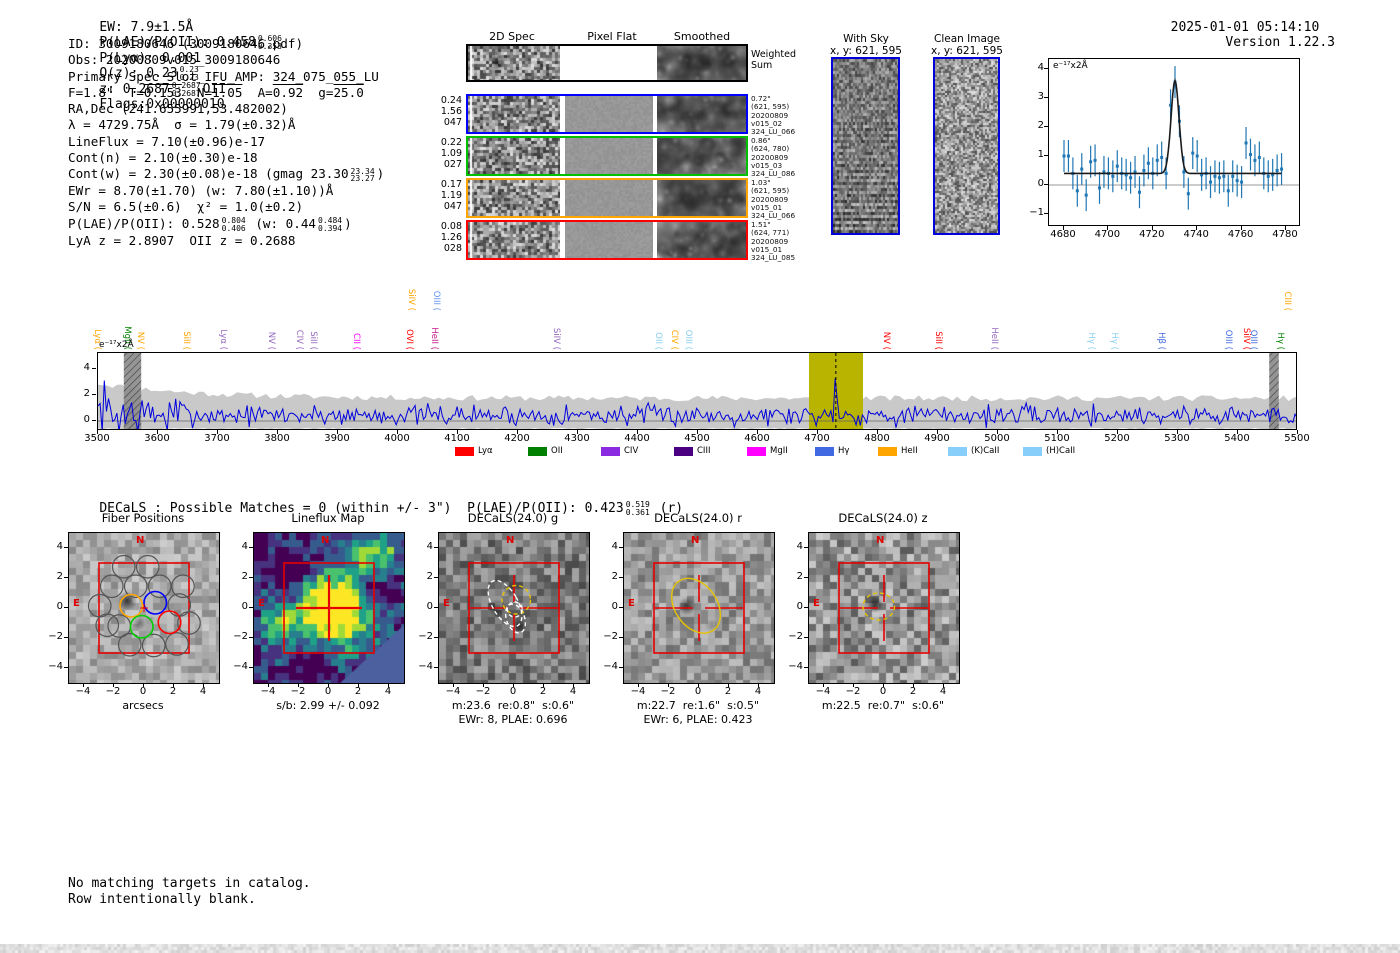 This screenshot has width=1400, height=953. What do you see at coordinates (994, 338) in the screenshot?
I see `emission-line-label: HeII (` at bounding box center [994, 338].